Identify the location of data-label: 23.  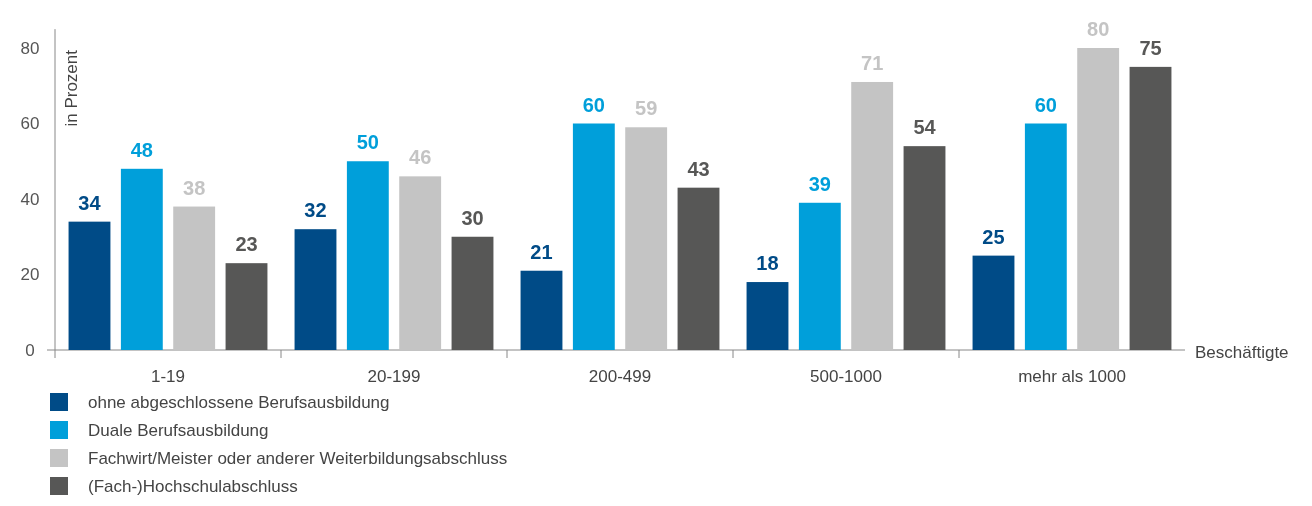
(246, 244).